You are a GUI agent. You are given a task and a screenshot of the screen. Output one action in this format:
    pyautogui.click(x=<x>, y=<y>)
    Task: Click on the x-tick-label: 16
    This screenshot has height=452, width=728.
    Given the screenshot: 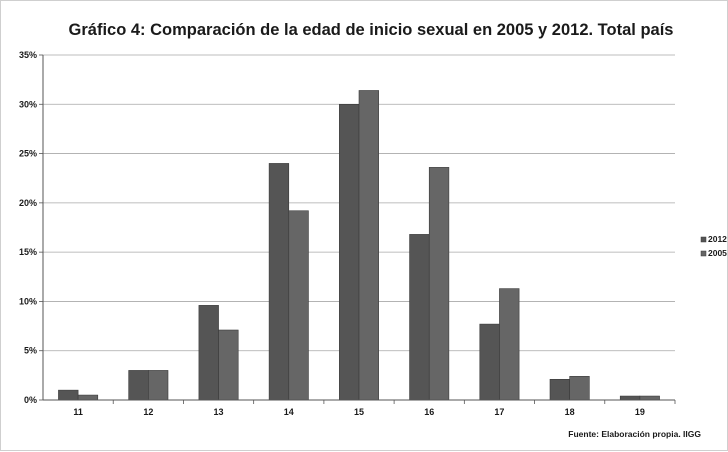 What is the action you would take?
    pyautogui.click(x=429, y=412)
    